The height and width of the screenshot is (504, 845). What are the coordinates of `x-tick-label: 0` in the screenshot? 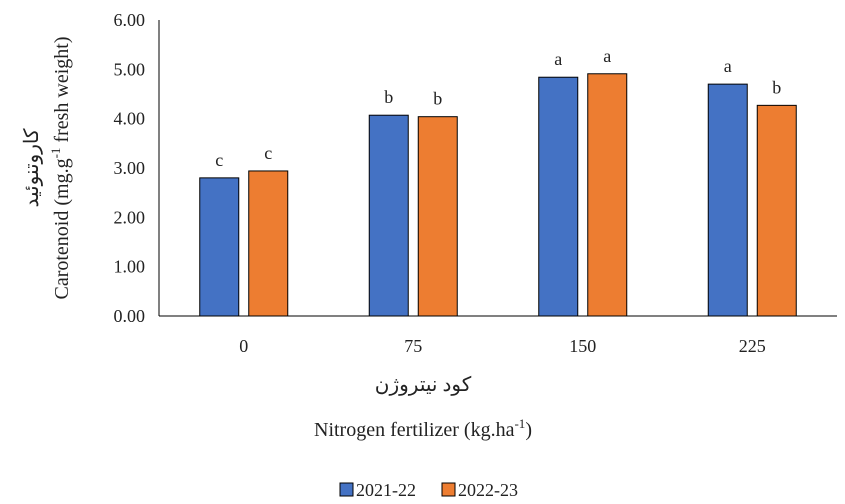 It's located at (243, 346).